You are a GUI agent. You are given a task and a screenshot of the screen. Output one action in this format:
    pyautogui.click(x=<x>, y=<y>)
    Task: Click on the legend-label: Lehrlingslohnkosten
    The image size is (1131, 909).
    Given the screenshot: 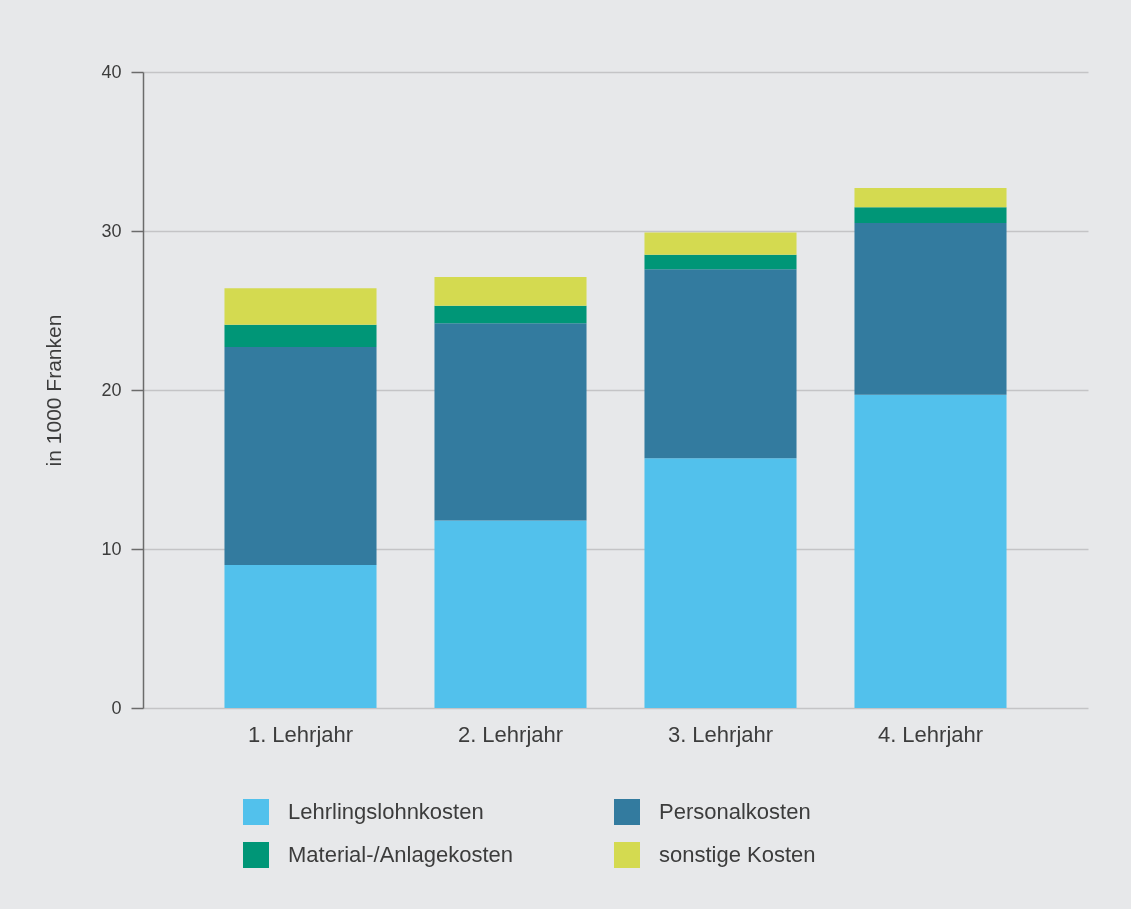 What is the action you would take?
    pyautogui.click(x=386, y=811)
    